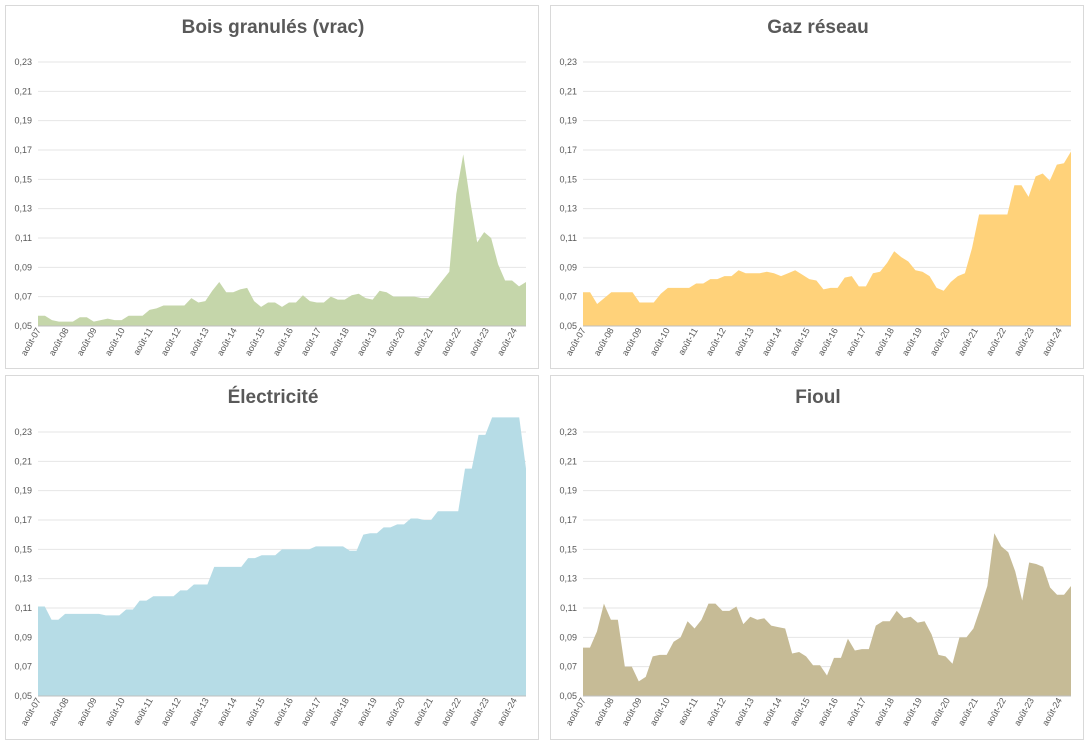 This screenshot has width=1090, height=746. Describe the element at coordinates (817, 397) in the screenshot. I see `chart-title: Fioul` at that location.